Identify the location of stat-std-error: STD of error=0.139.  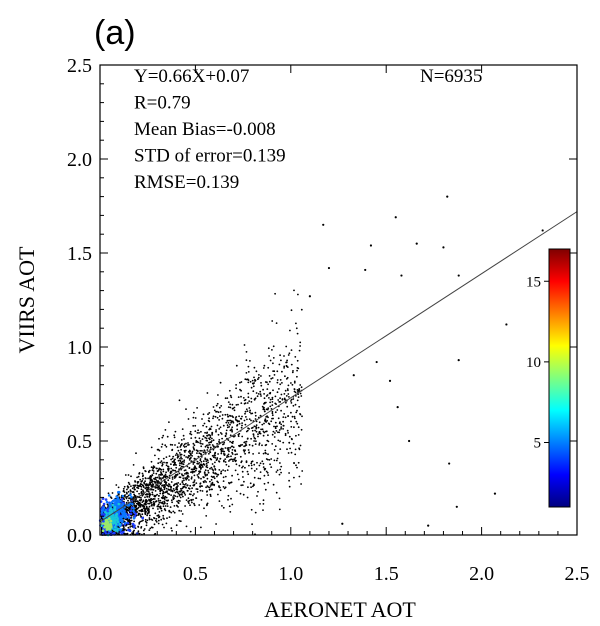
(210, 156).